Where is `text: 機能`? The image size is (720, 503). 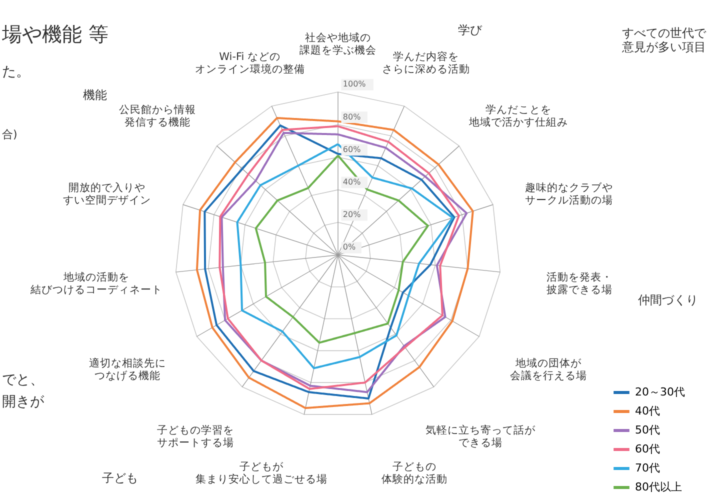
text: 機能 is located at coordinates (95, 95).